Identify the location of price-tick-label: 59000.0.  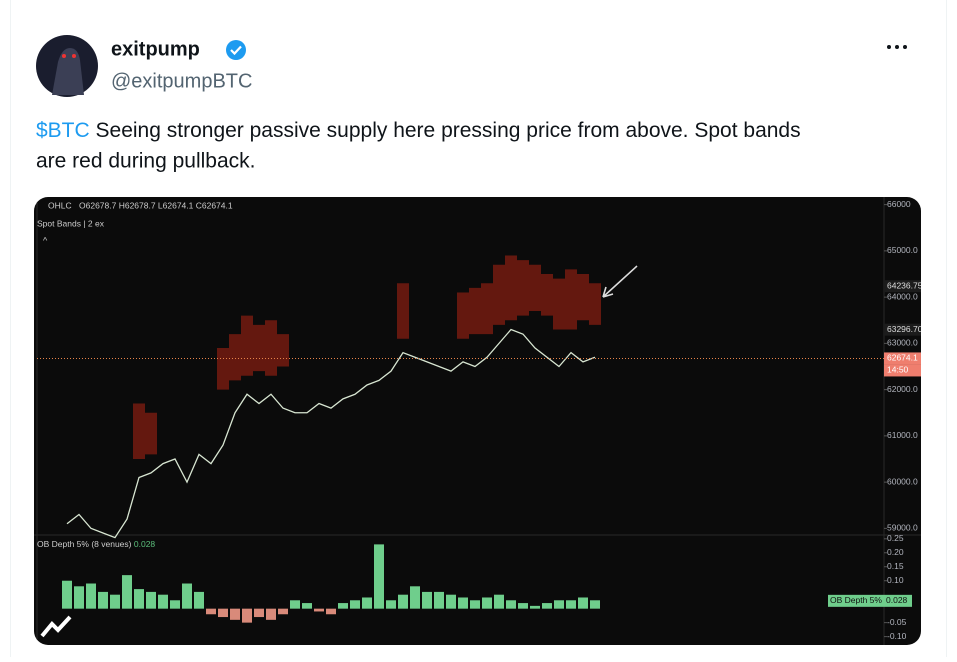
(902, 528).